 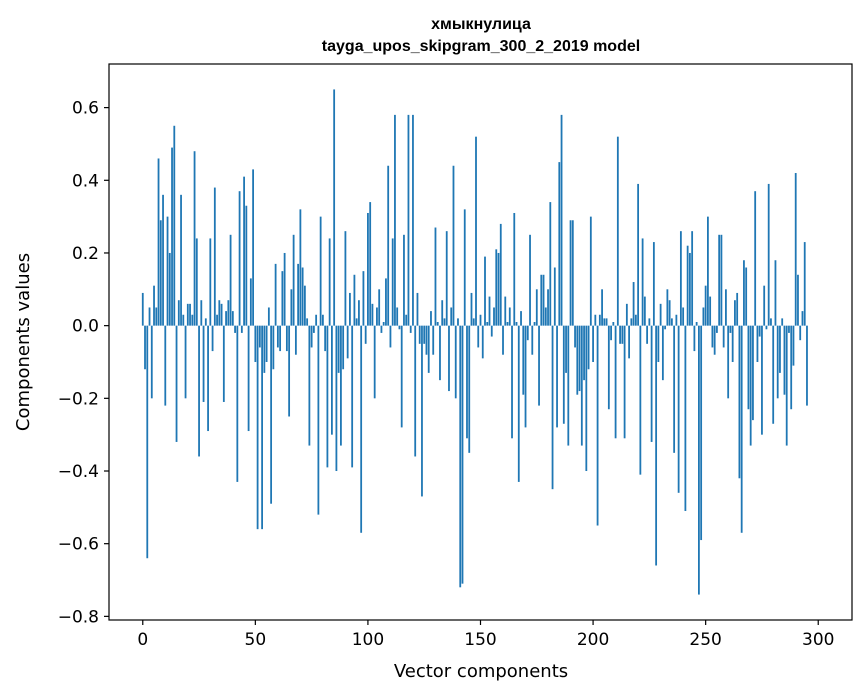 I want to click on y-axis-label: Components values, so click(x=23, y=342).